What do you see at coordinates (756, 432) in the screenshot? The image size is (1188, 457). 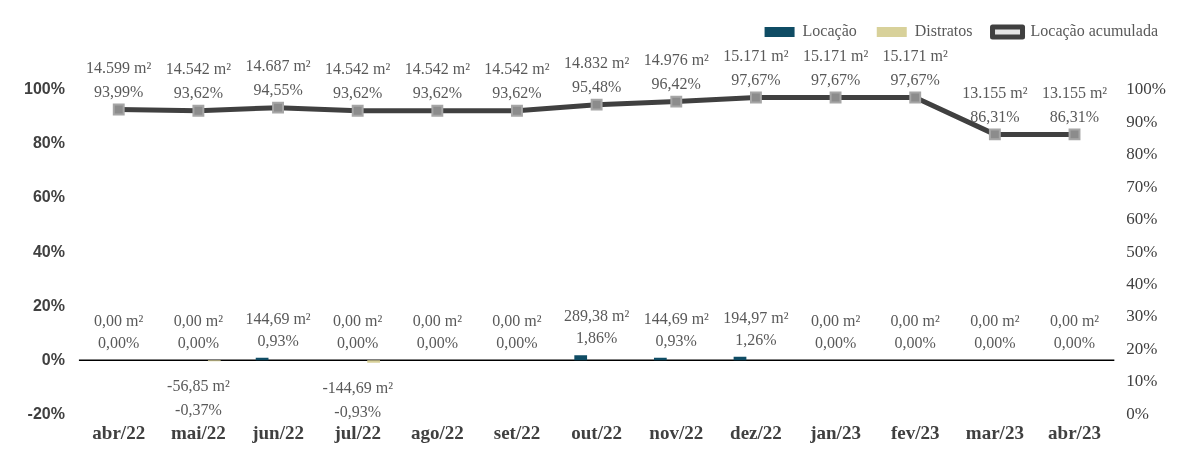 I see `x-tick-label: dez/22` at bounding box center [756, 432].